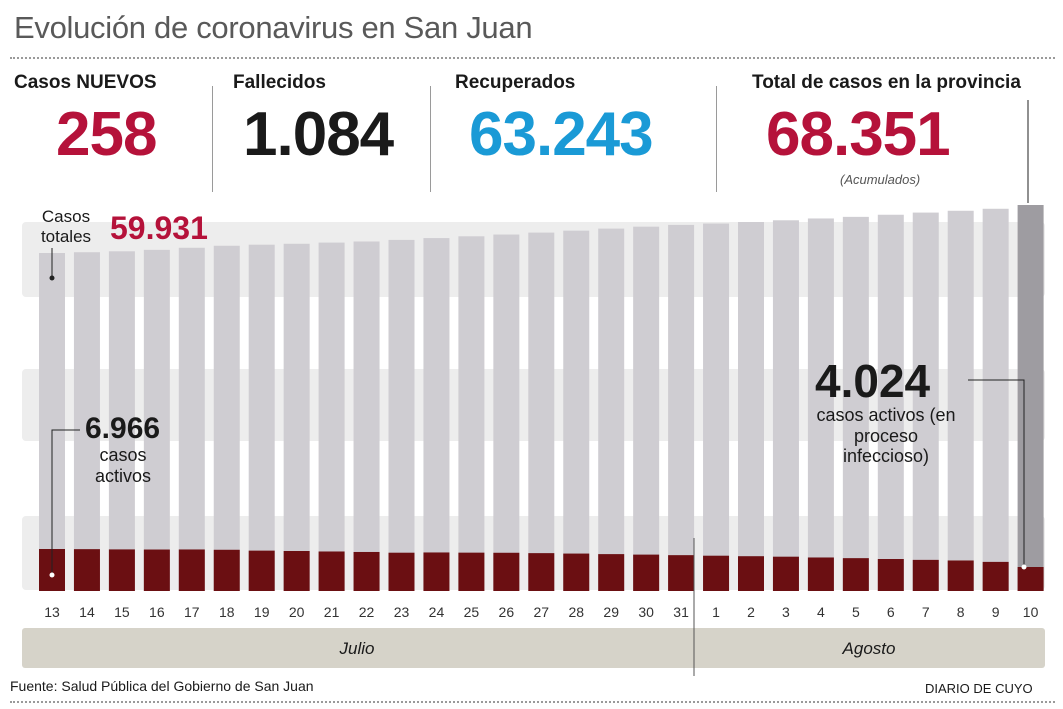 The width and height of the screenshot is (1063, 709). I want to click on stat-new-value: 258, so click(106, 134).